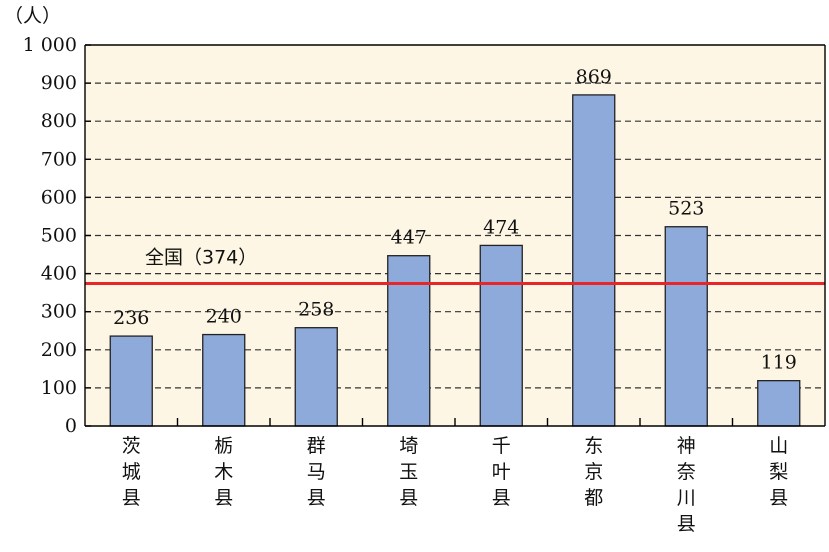 The width and height of the screenshot is (829, 552). I want to click on x-category-label: 山梨县, so click(778, 472).